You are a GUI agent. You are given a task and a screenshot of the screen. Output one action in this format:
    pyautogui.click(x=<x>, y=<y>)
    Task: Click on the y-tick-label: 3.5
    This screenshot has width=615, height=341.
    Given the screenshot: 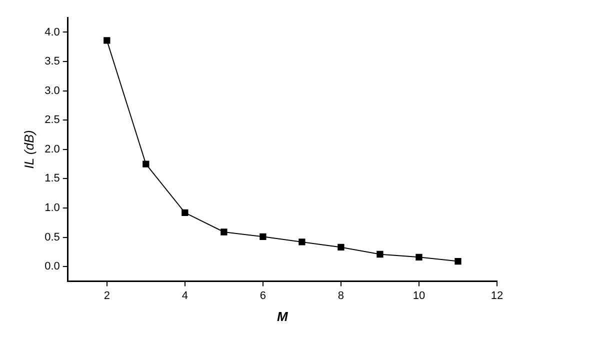 What is the action you would take?
    pyautogui.click(x=52, y=62)
    